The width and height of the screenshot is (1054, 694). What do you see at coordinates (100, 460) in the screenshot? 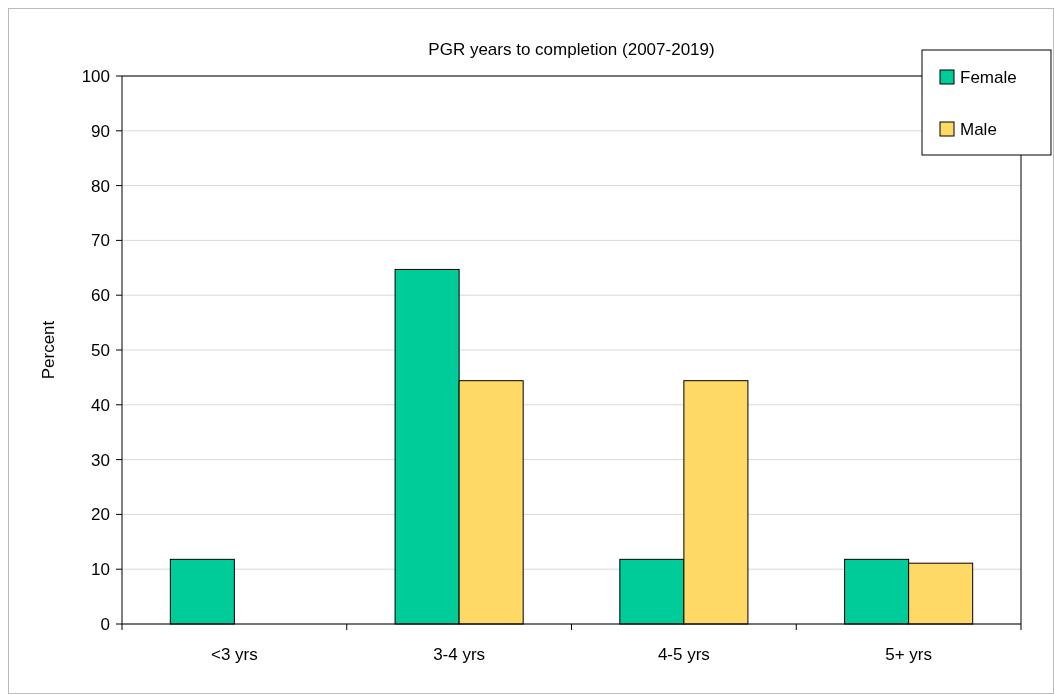
I see `y-tick-label: 30` at bounding box center [100, 460].